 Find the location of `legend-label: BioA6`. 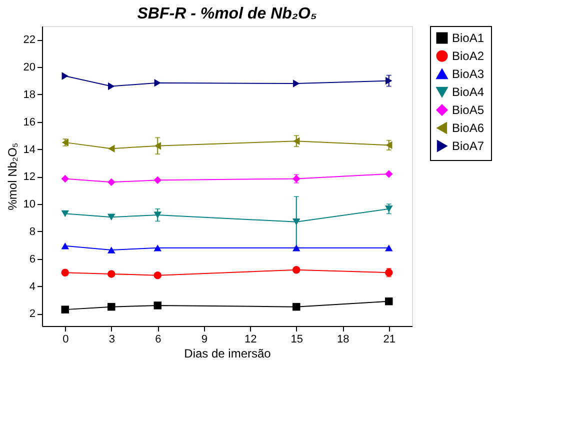

legend-label: BioA6 is located at coordinates (468, 128).